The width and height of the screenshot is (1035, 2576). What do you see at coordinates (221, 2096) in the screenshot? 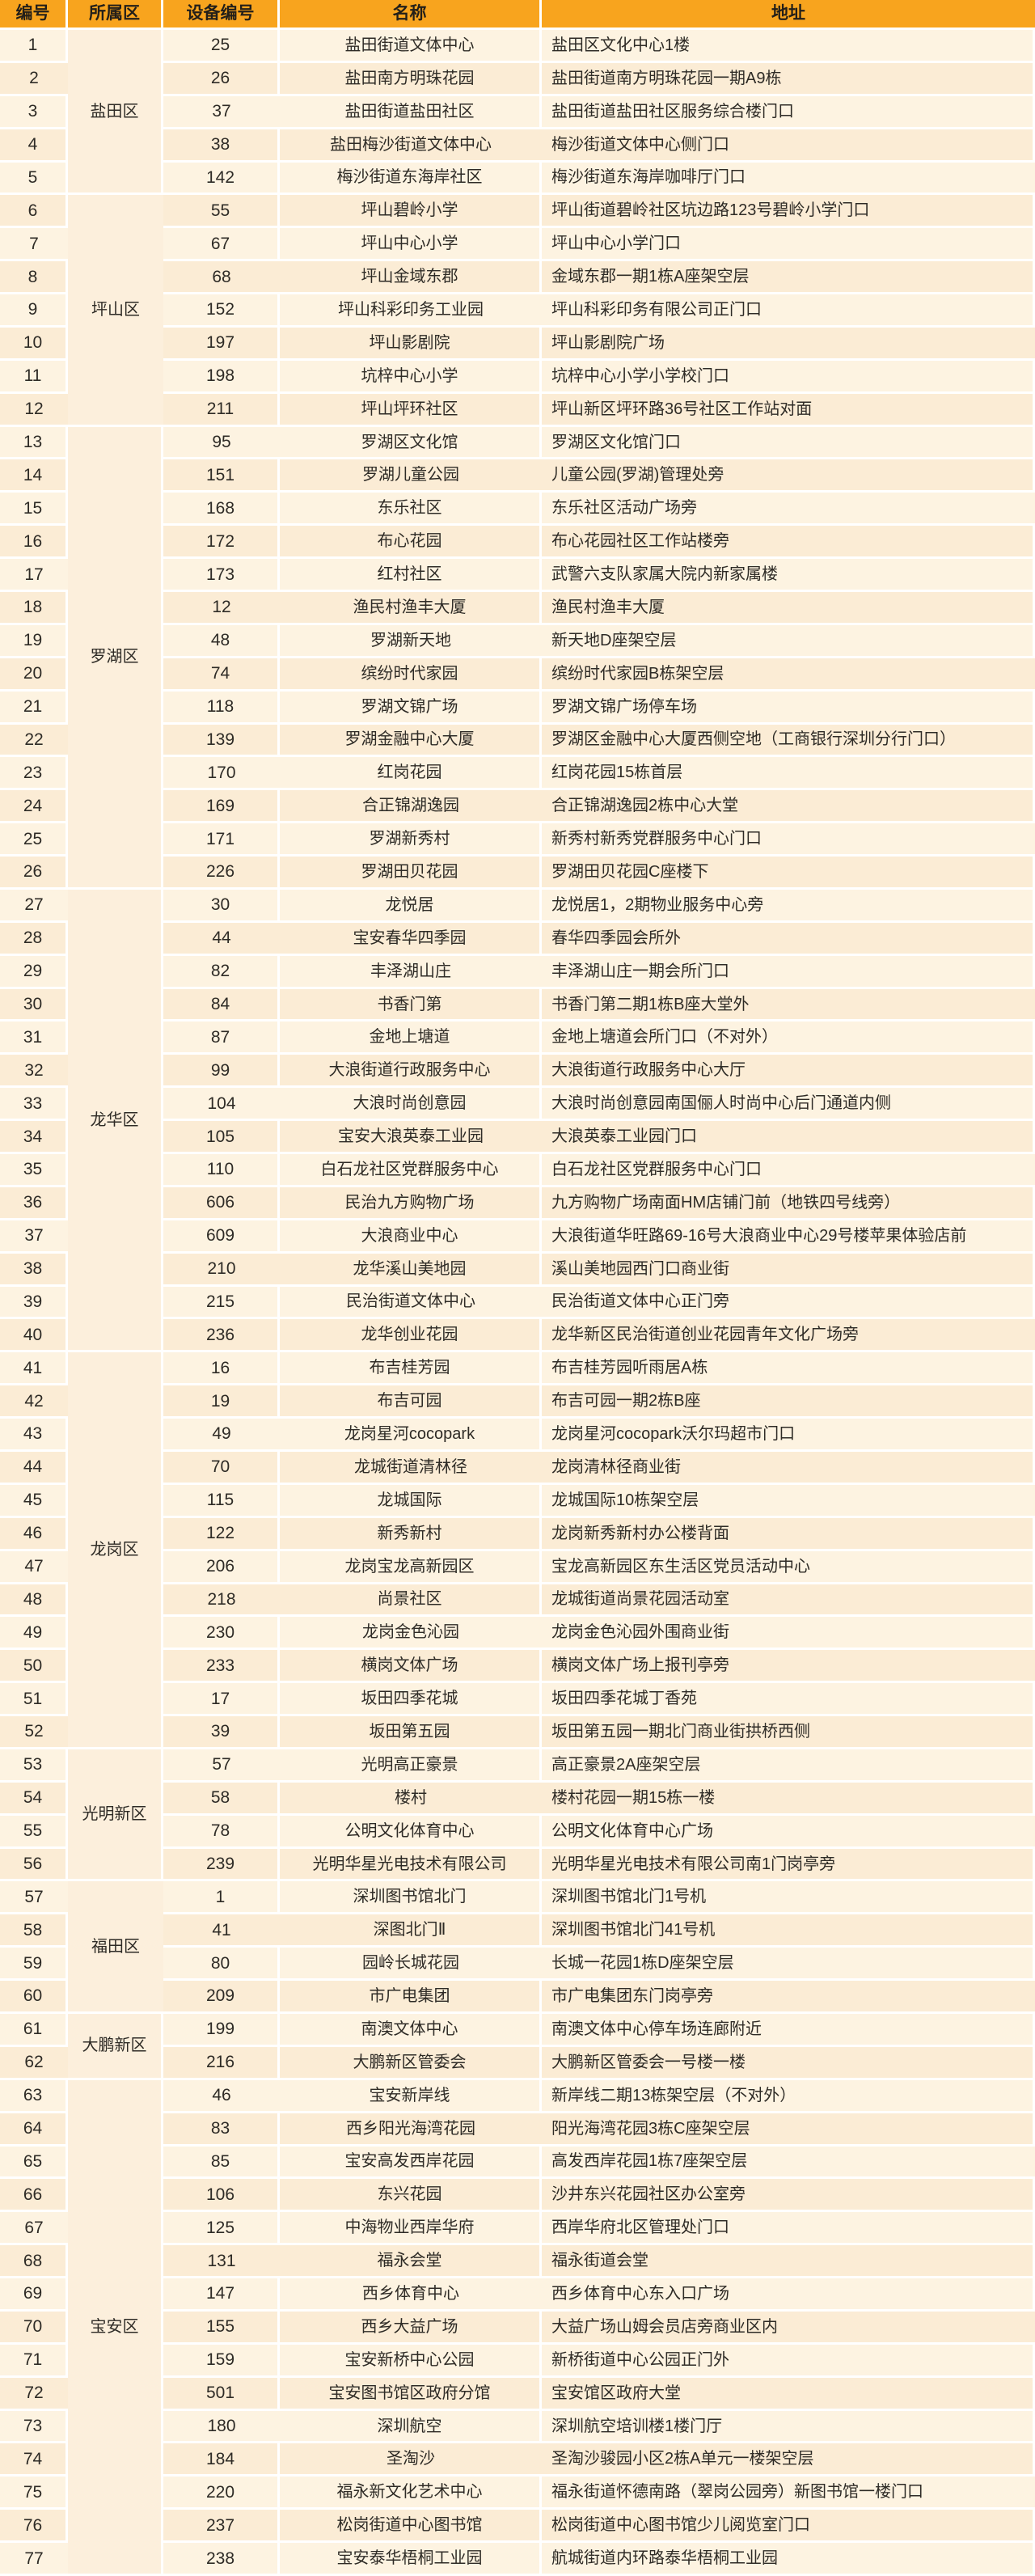
I see `device-number-cell: 46` at bounding box center [221, 2096].